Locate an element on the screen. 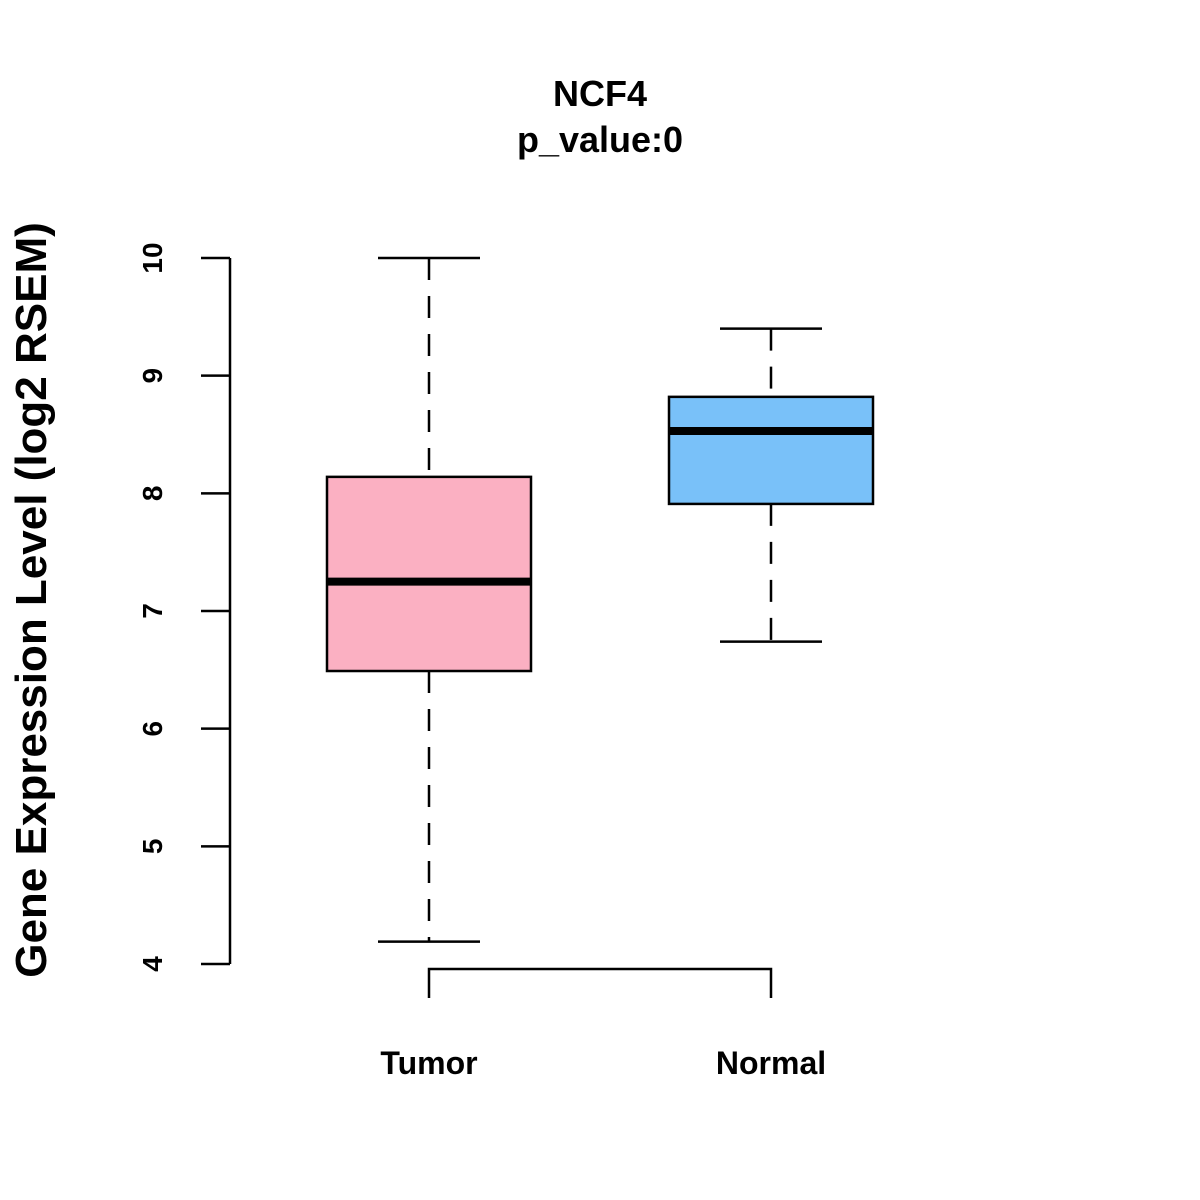 The image size is (1200, 1200). y-tick-label: 10 is located at coordinates (152, 257).